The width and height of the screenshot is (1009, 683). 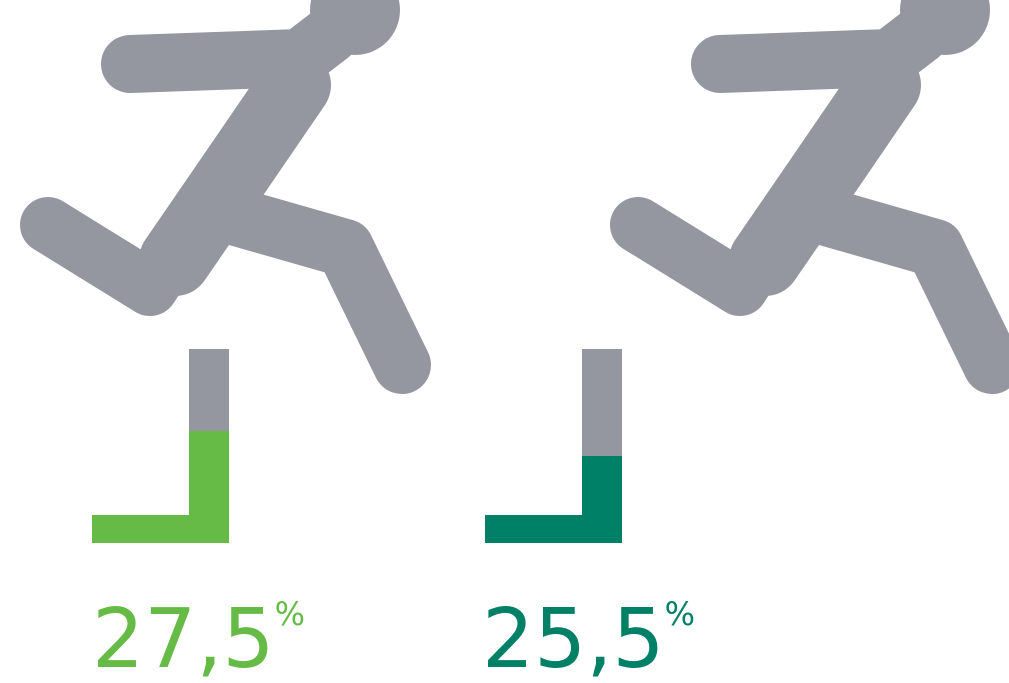 I want to click on value-label: 27,5%, so click(x=198, y=635).